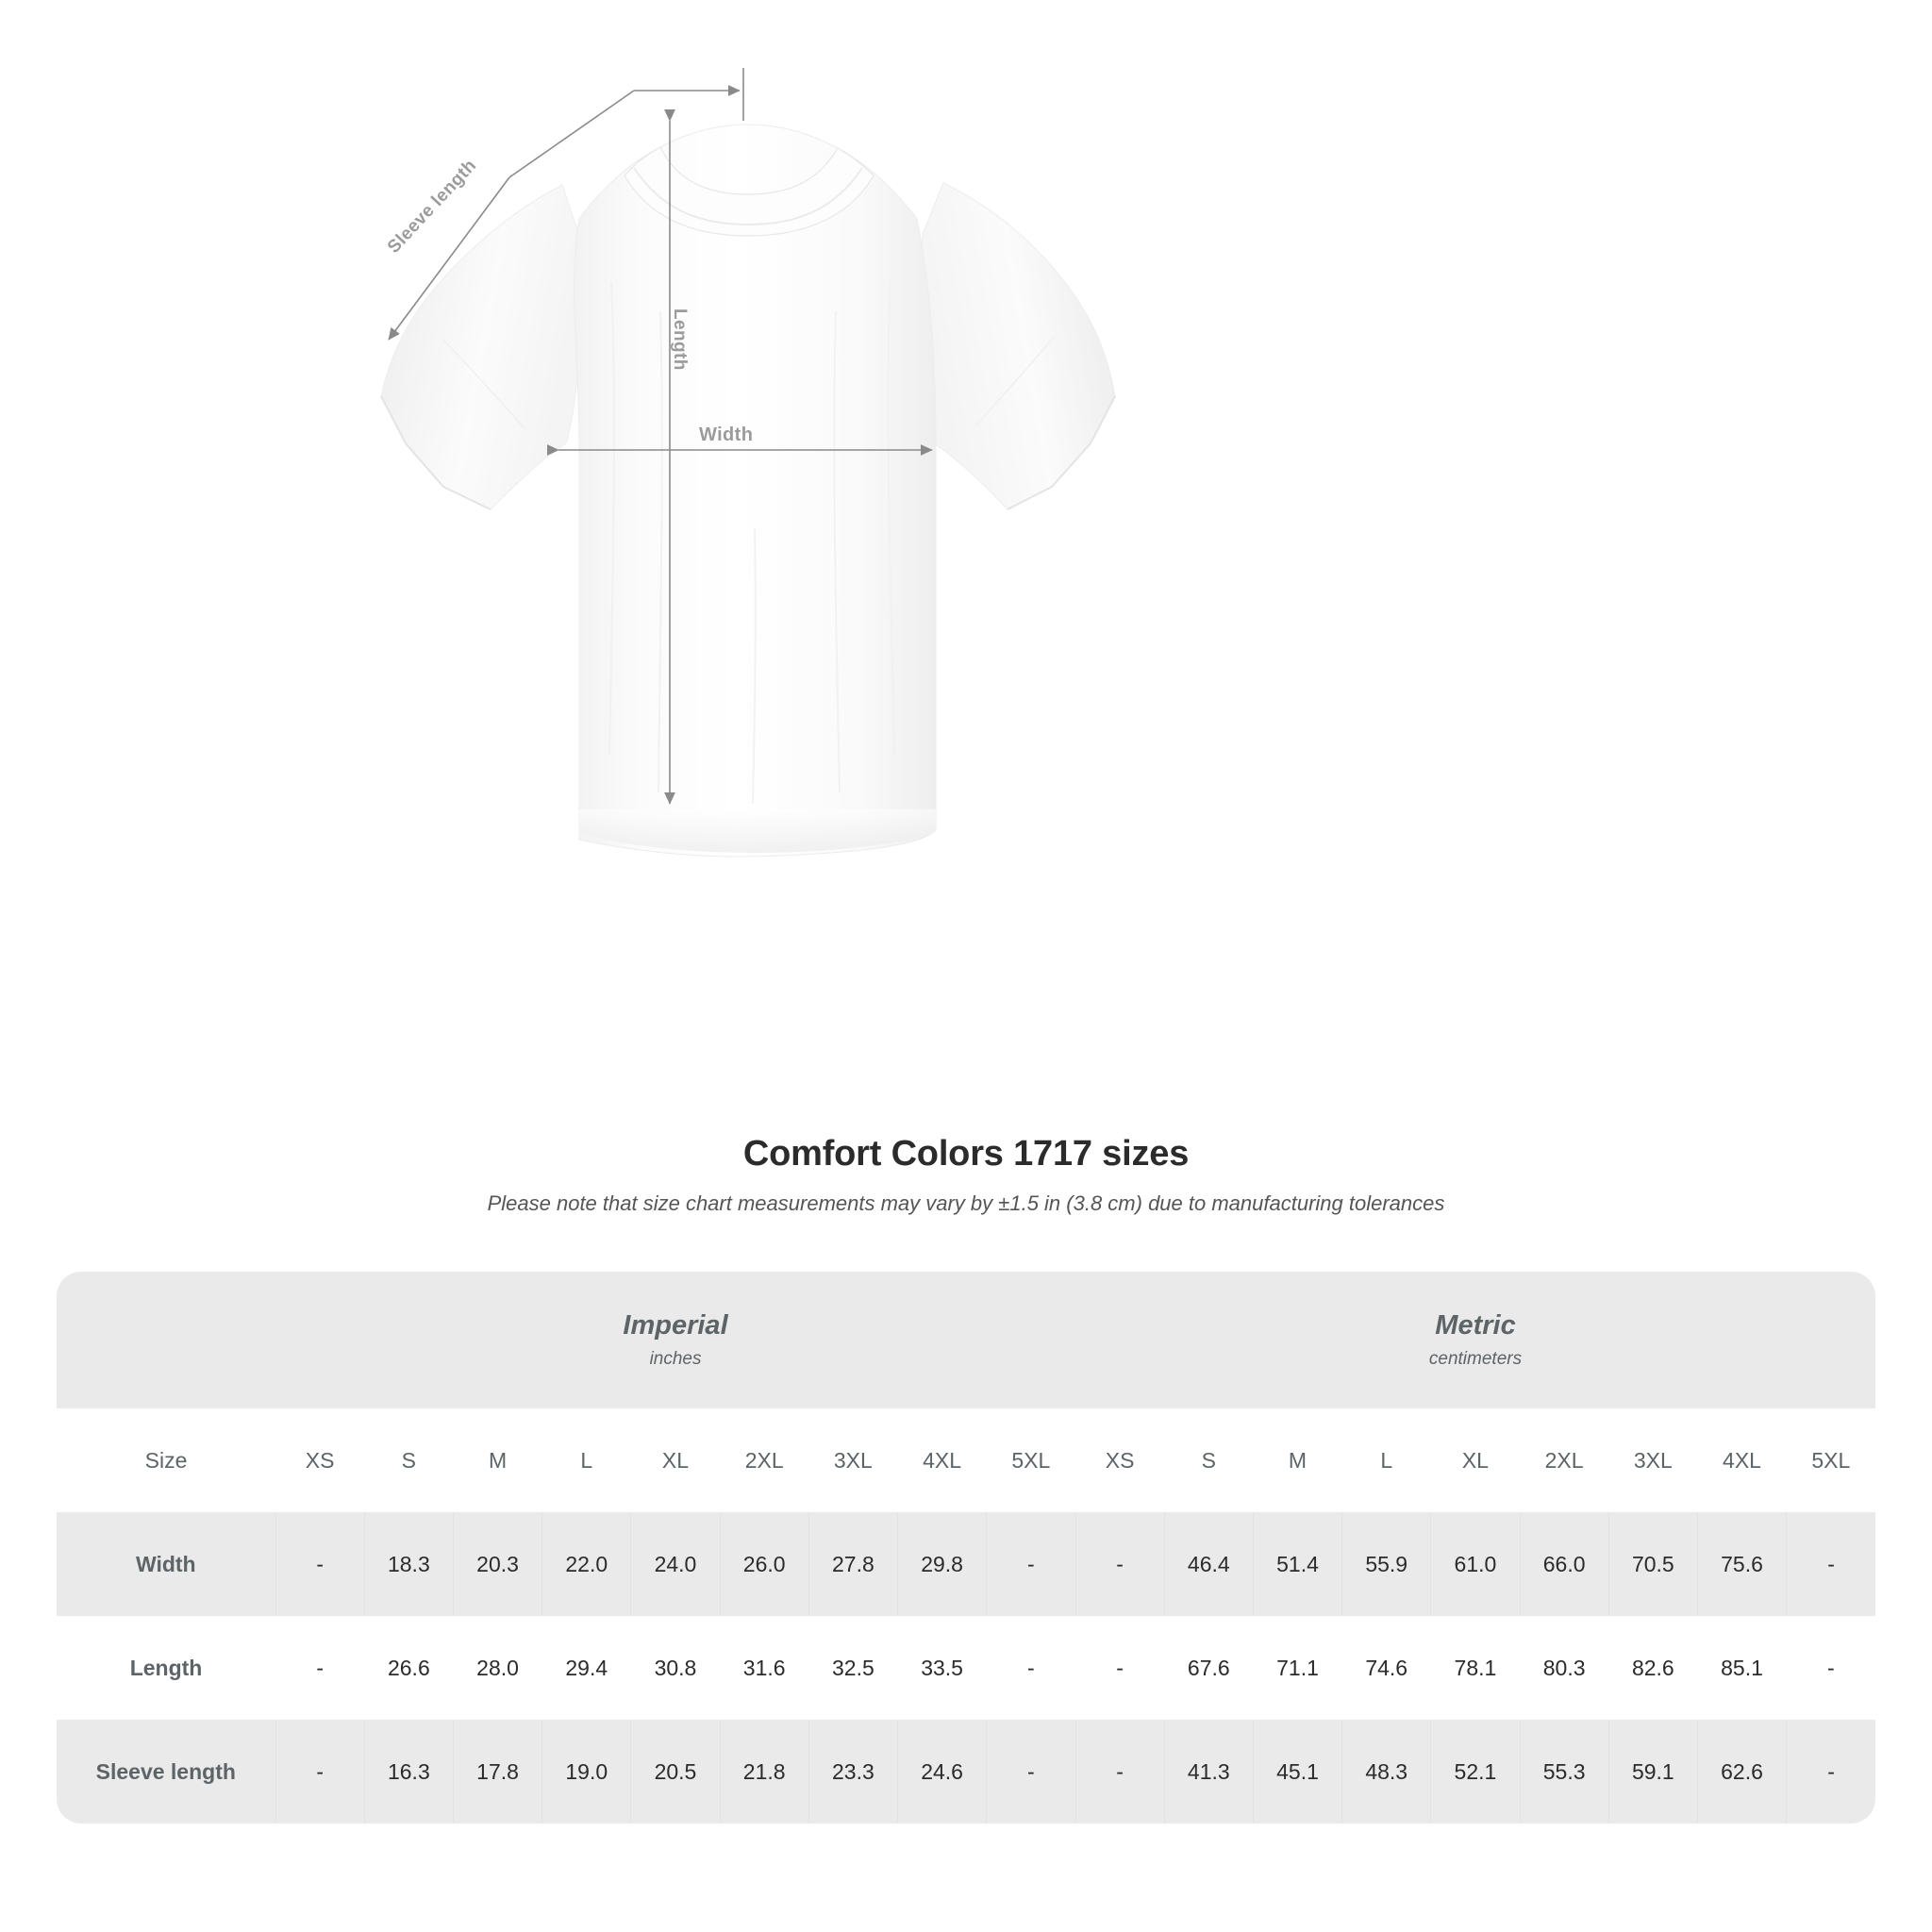  What do you see at coordinates (1119, 1564) in the screenshot?
I see `cell-width-metric-xs: -` at bounding box center [1119, 1564].